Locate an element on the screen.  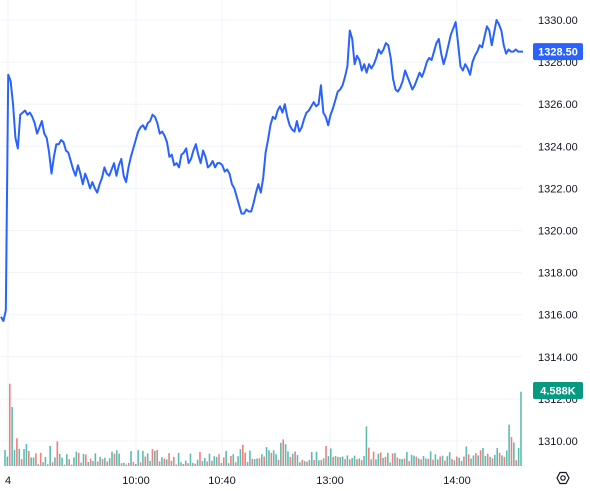
last-volume-label: 4.588K is located at coordinates (558, 392).